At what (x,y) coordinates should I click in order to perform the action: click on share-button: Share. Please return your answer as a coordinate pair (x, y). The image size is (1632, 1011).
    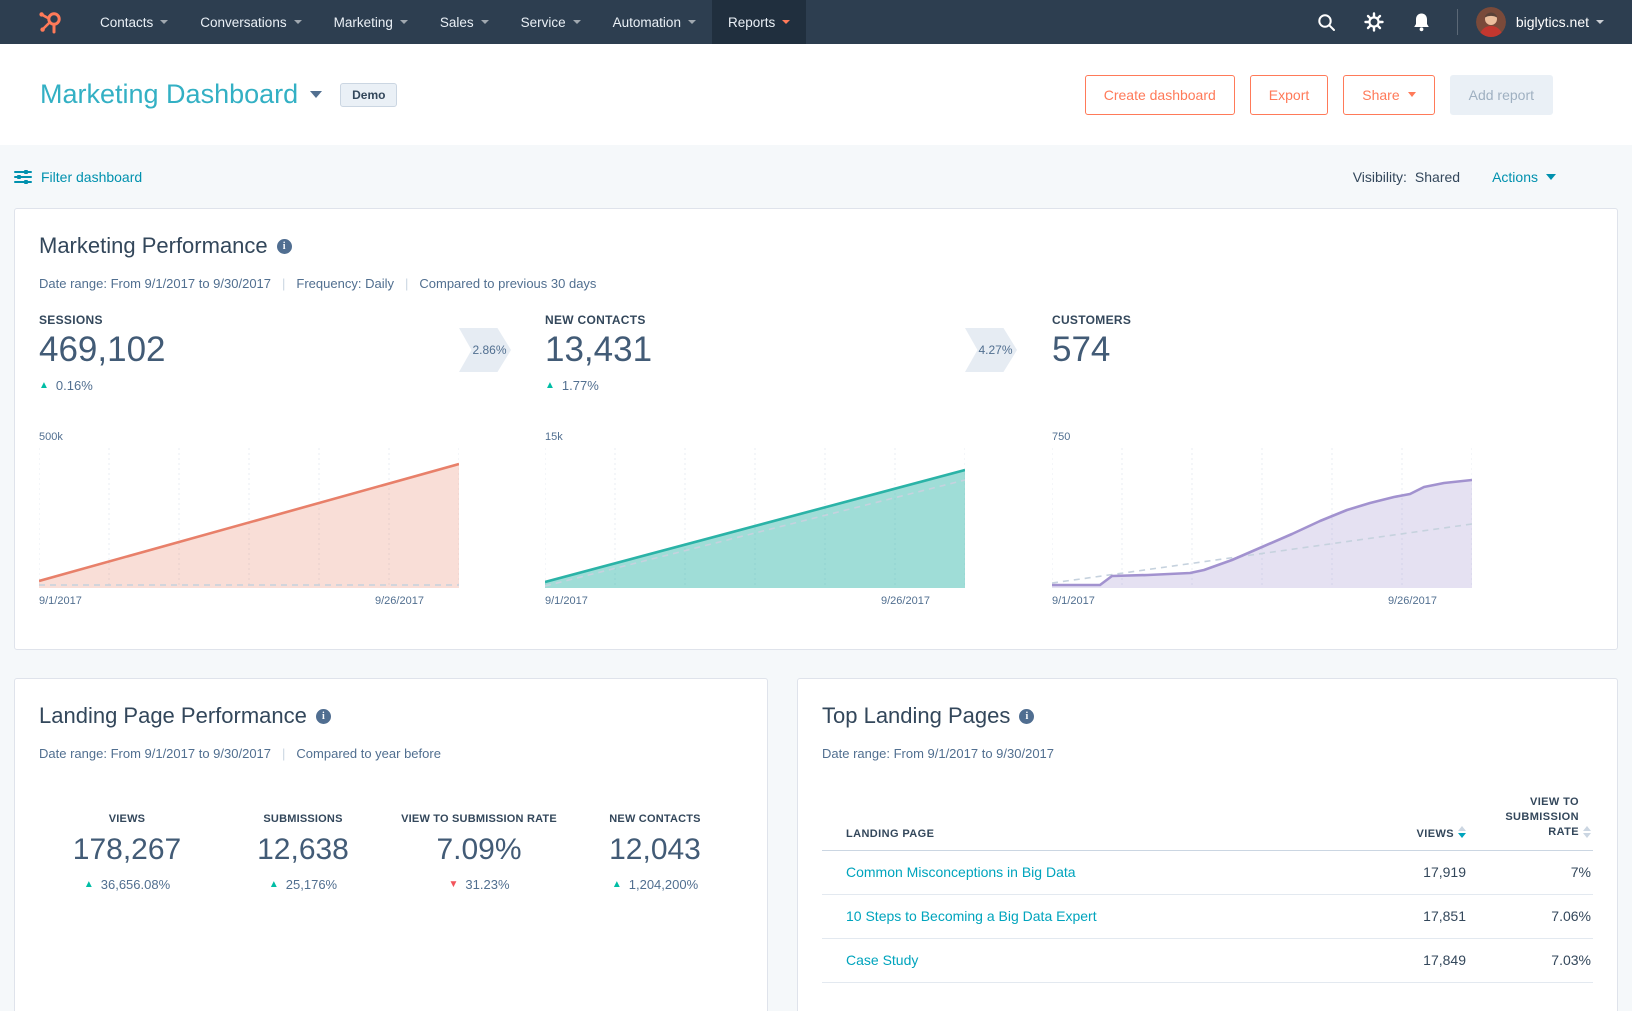
    Looking at the image, I should click on (1389, 94).